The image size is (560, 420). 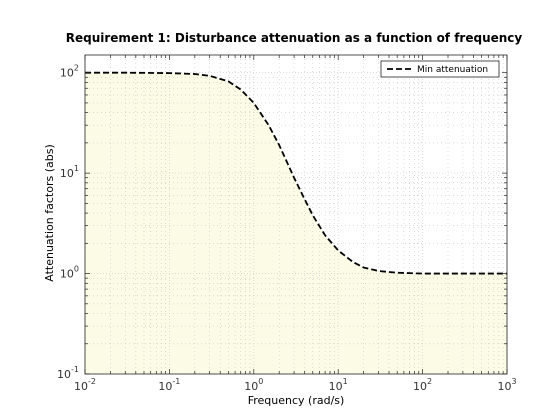 I want to click on y-tick-labels: 10⁻¹ 10⁰ 10¹ 10², so click(x=68, y=222).